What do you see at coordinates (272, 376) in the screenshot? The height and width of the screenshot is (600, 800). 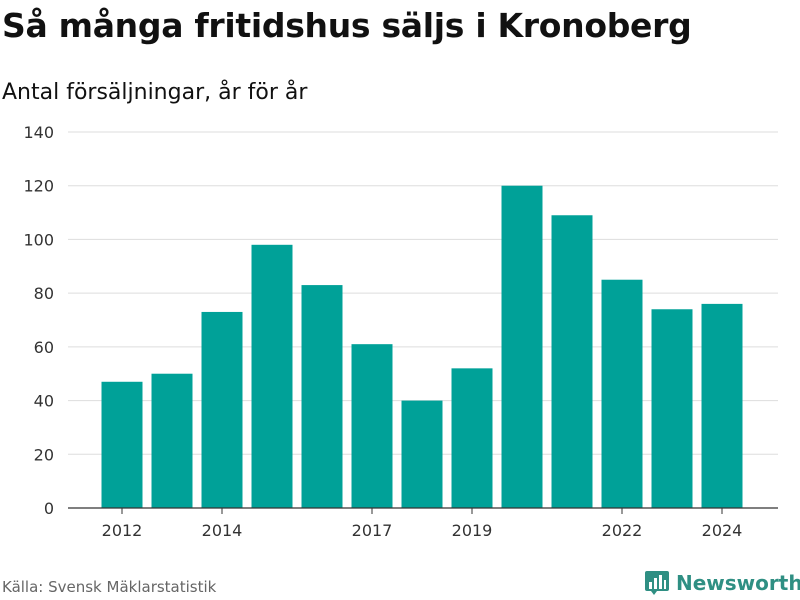 I see `bar-2015` at bounding box center [272, 376].